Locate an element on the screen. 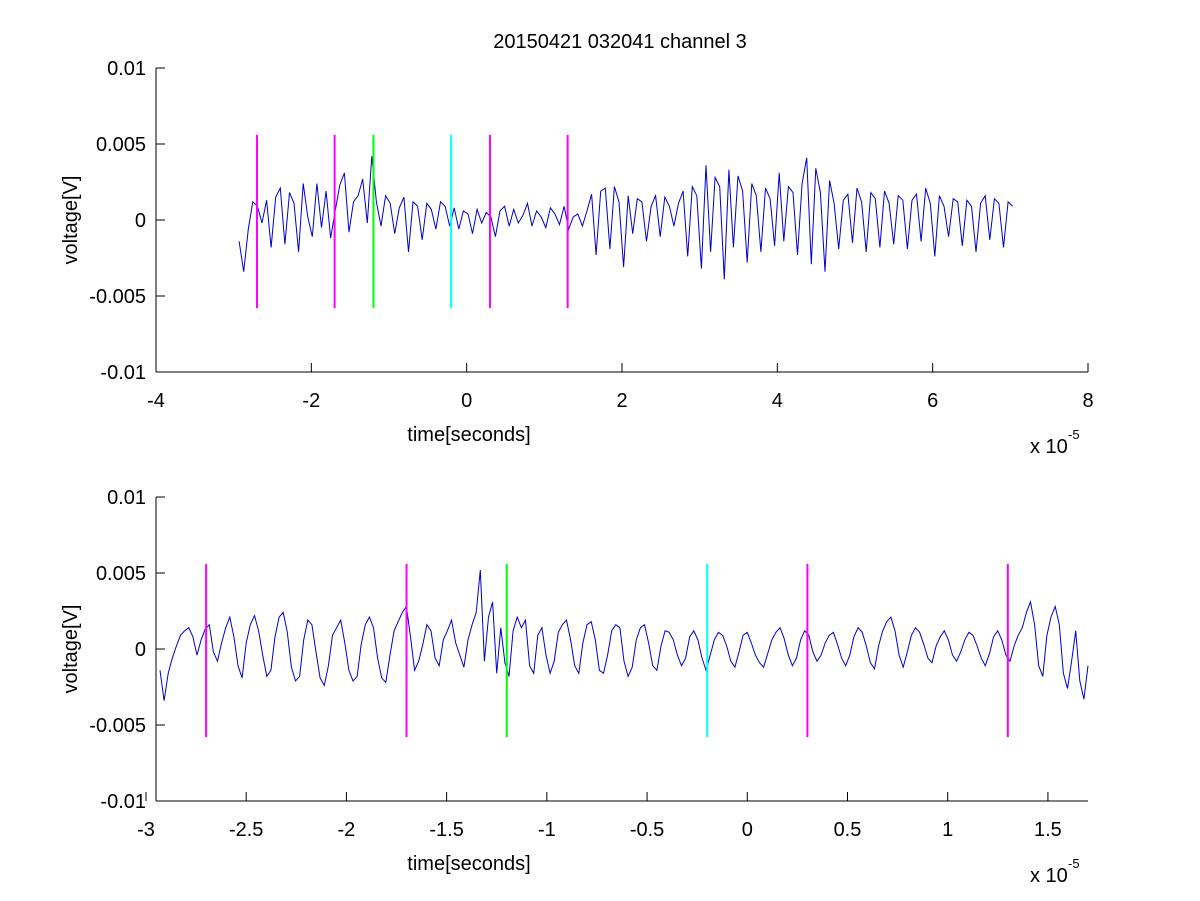 This screenshot has height=901, width=1200. x-tick-label: 4 is located at coordinates (777, 401).